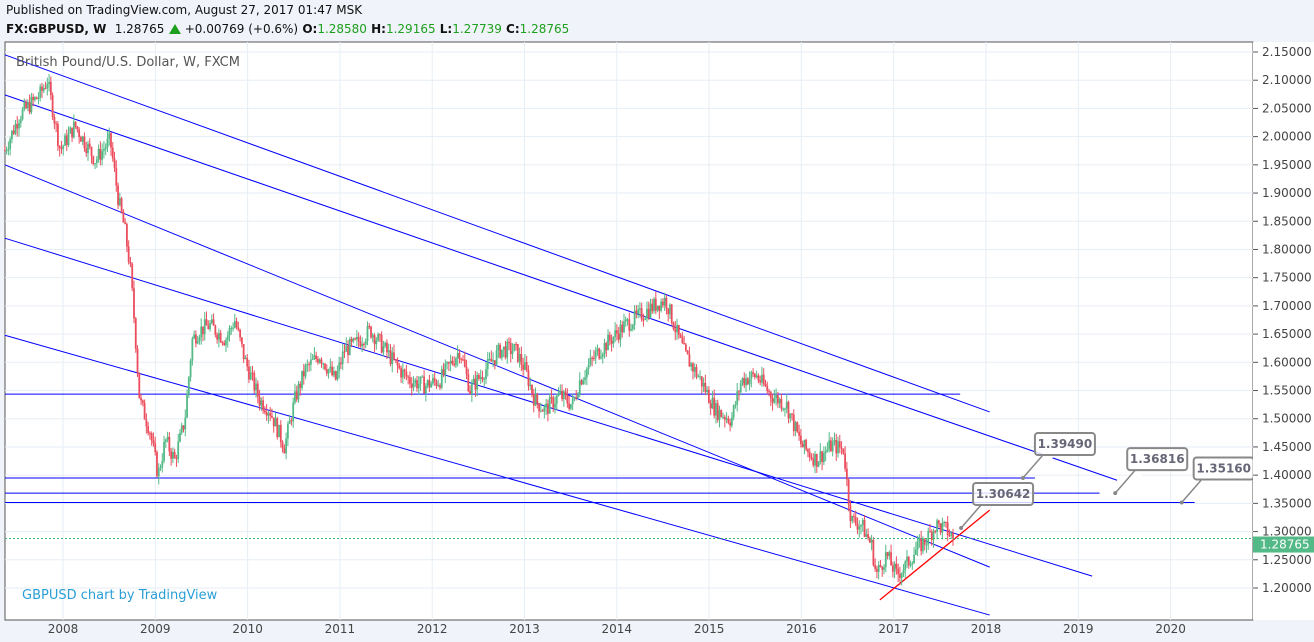 The image size is (1314, 642). Describe the element at coordinates (310, 29) in the screenshot. I see `open-label: O:` at that location.